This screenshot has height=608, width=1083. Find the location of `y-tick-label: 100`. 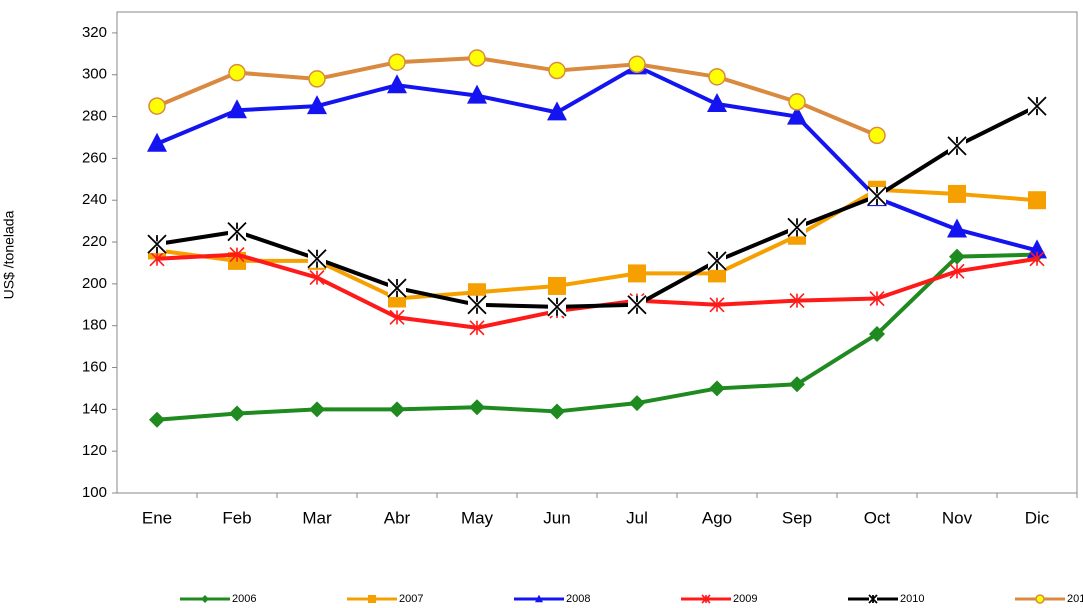

y-tick-label: 100 is located at coordinates (94, 492).